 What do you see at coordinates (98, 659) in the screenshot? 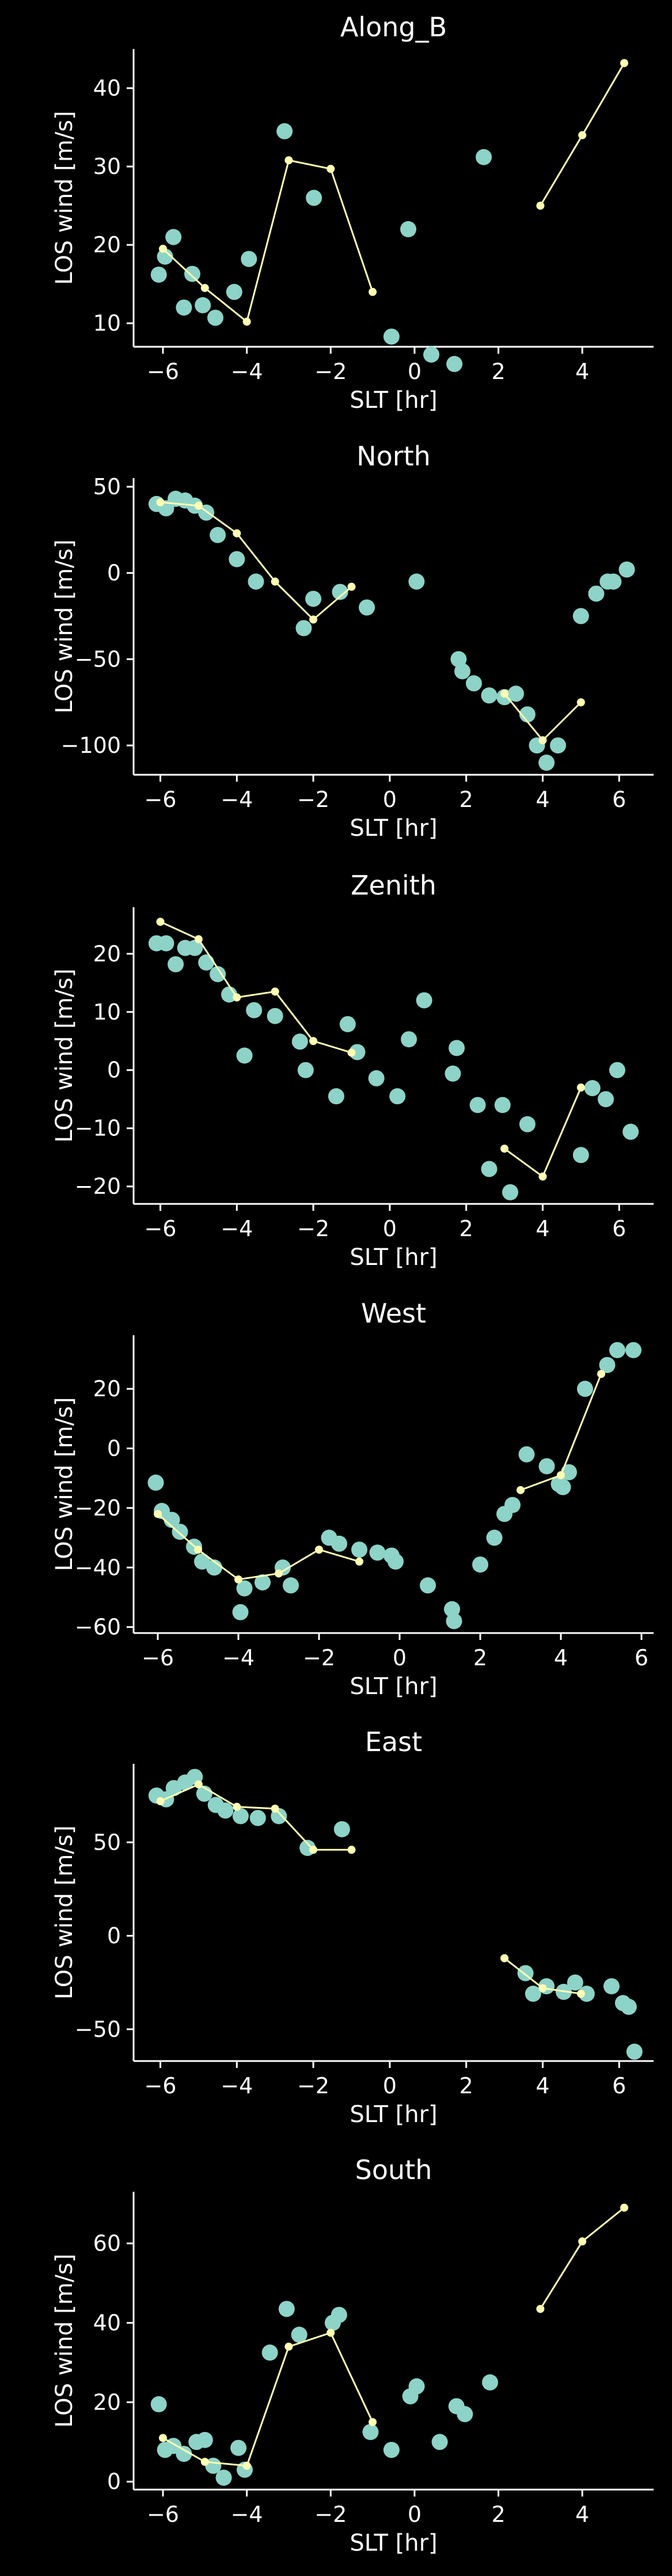
I see `y-tick-label: −50` at bounding box center [98, 659].